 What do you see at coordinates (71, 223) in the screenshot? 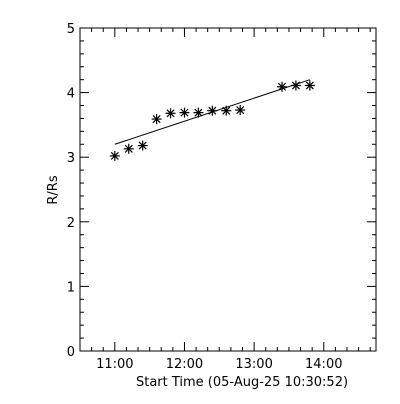
I see `y-tick-label-2: 2` at bounding box center [71, 223].